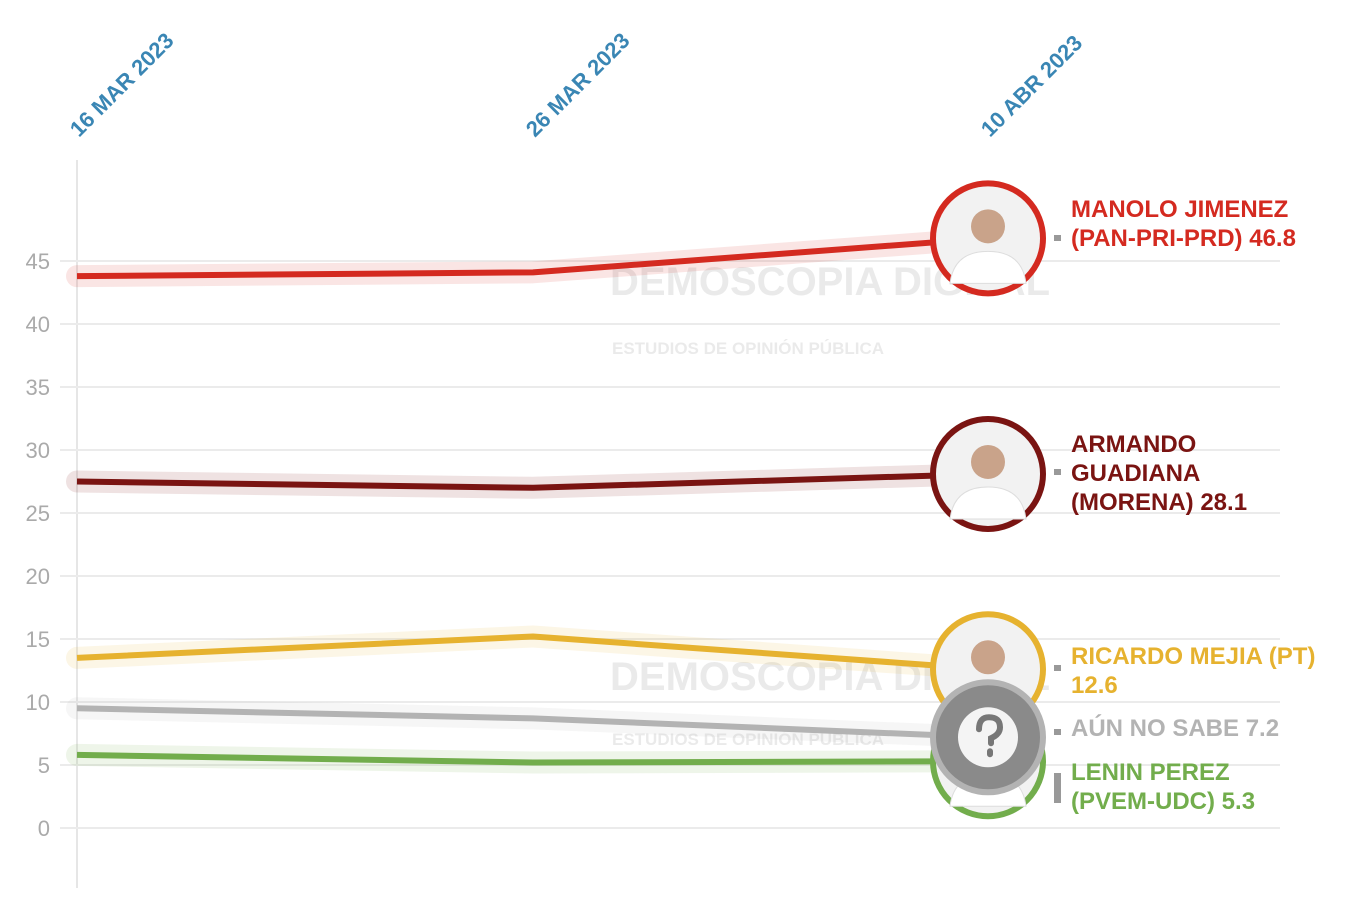 The image size is (1346, 916). Describe the element at coordinates (1150, 787) in the screenshot. I see `series-name: LENIN PEREZ (PVEM-UDC)` at that location.